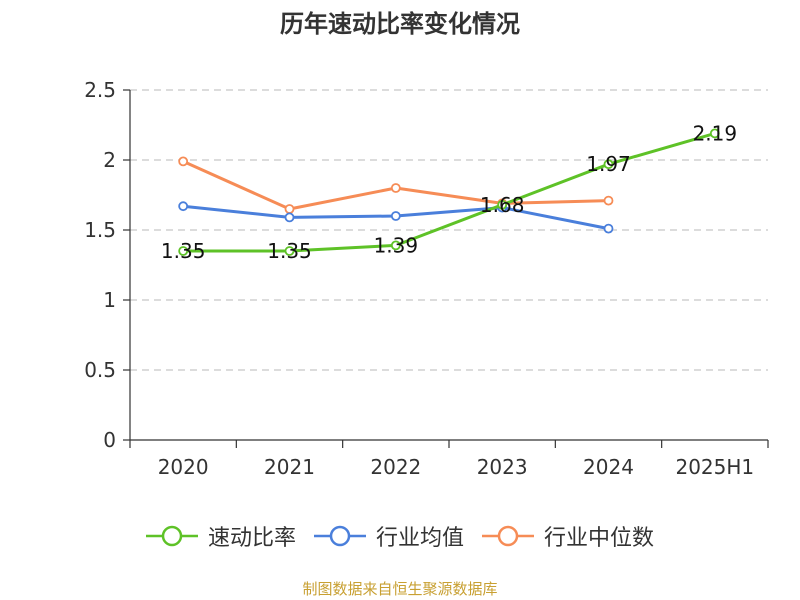 This screenshot has height=600, width=800. Describe the element at coordinates (395, 467) in the screenshot. I see `x-tick-label: 2022` at that location.